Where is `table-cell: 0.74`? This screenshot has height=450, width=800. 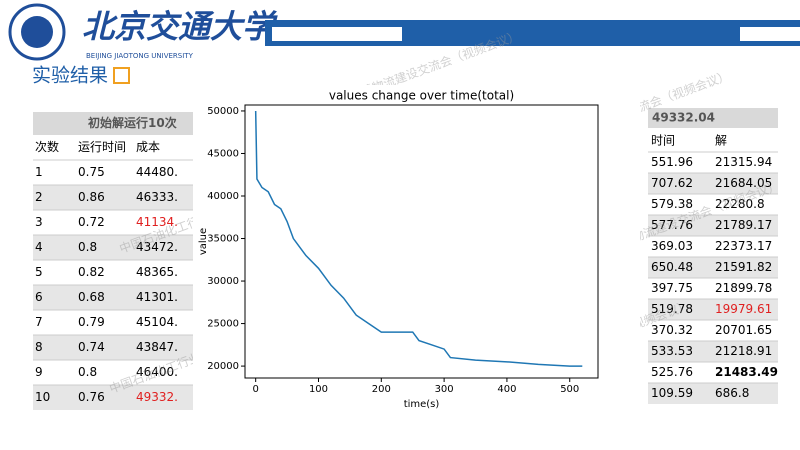 table-cell: 0.74 is located at coordinates (91, 347).